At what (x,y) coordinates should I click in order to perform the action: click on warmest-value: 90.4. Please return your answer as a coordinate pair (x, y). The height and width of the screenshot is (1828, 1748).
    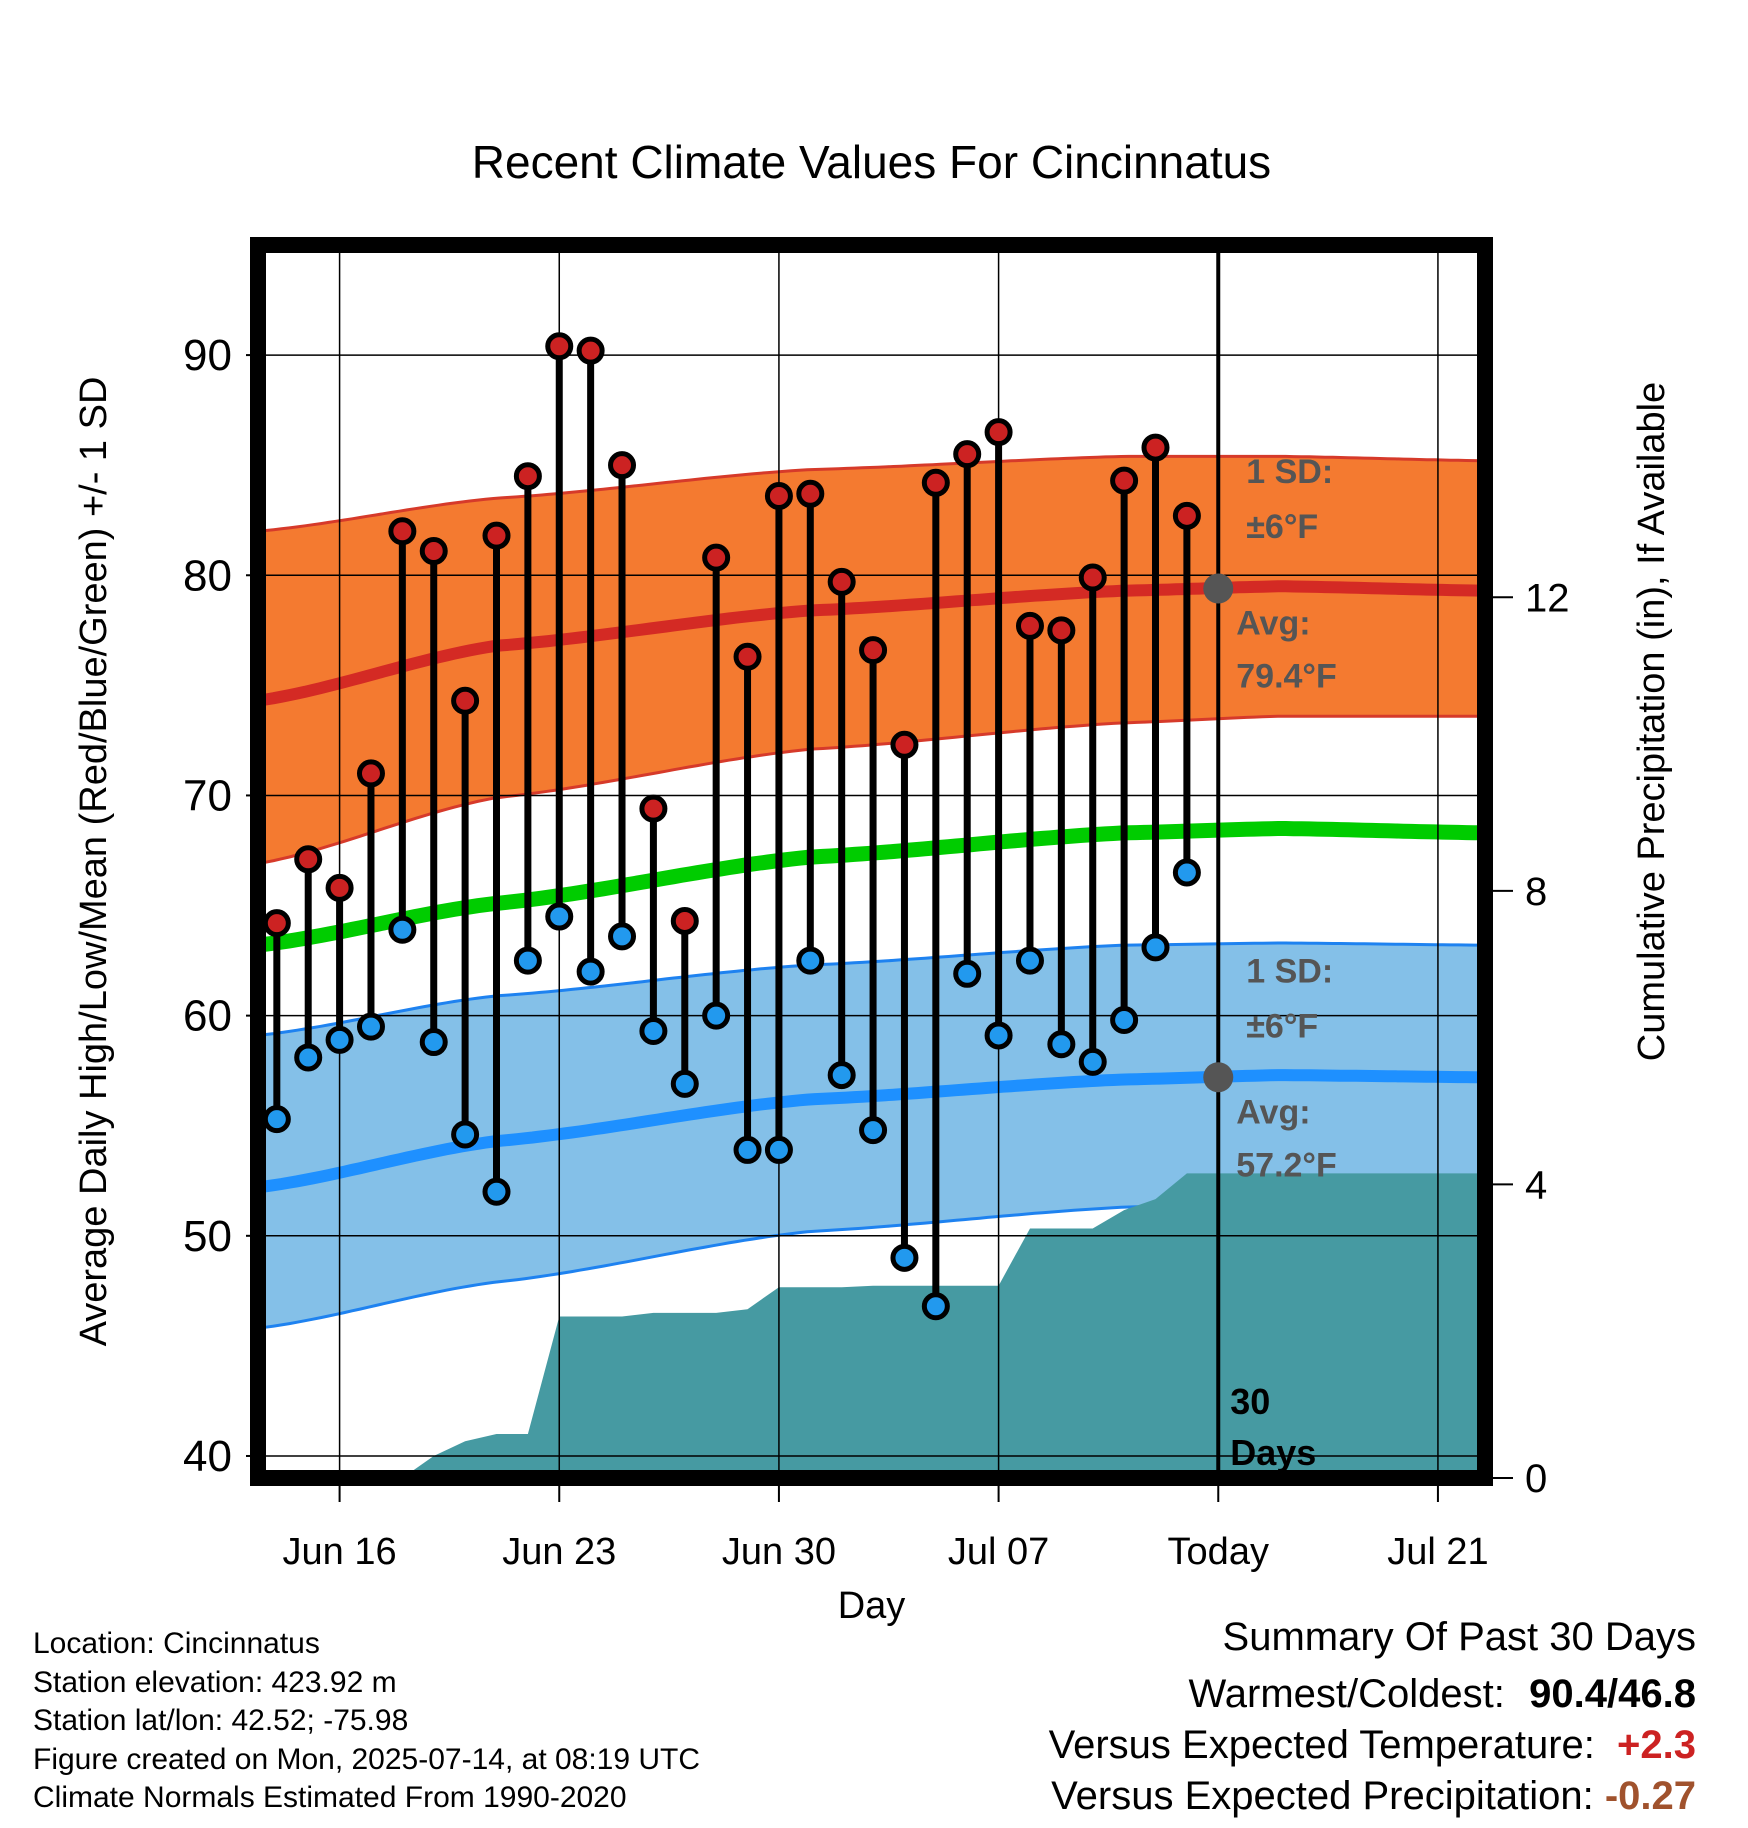
    Looking at the image, I should click on (1568, 1694).